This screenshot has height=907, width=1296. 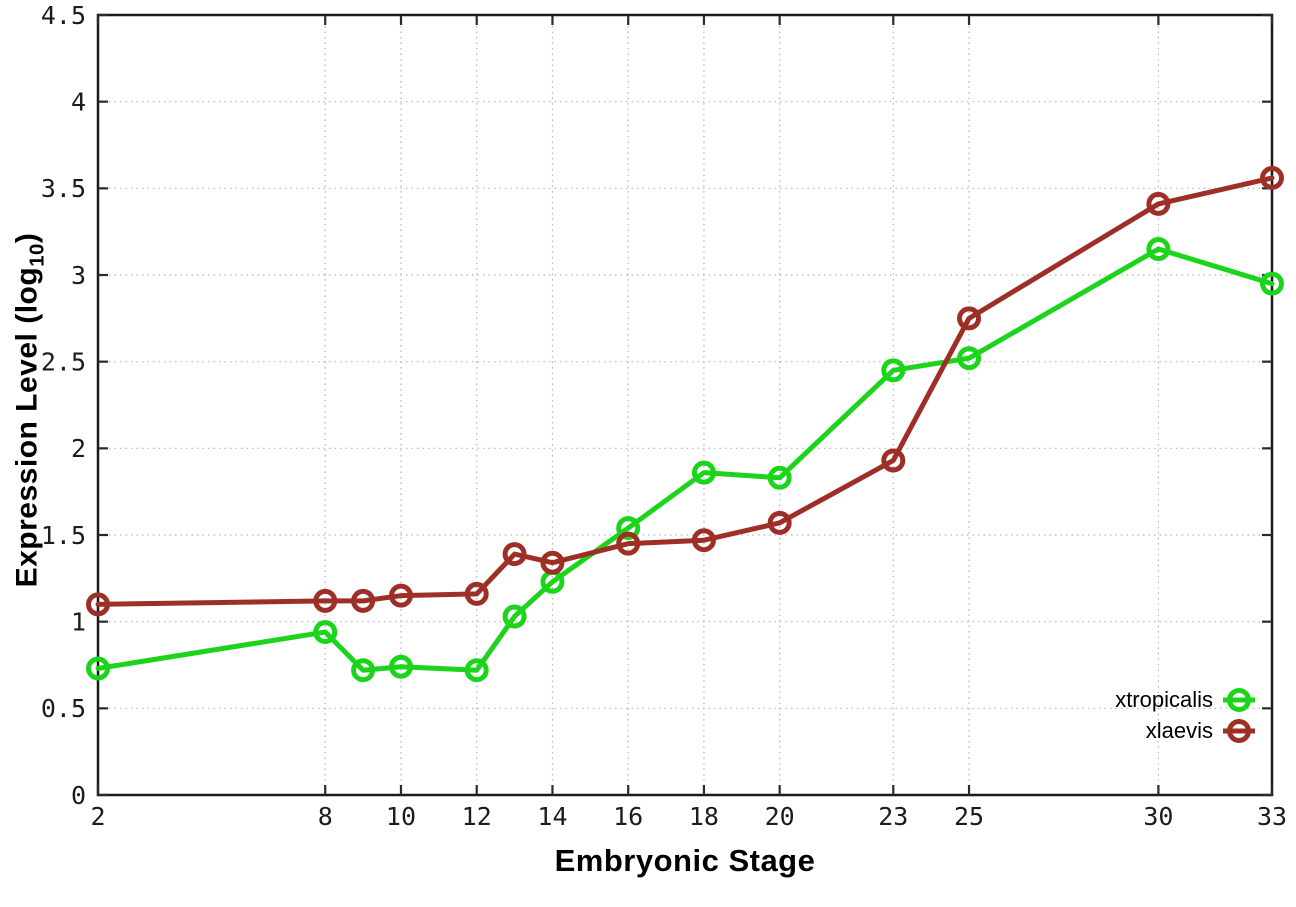 I want to click on x-tick-label: 12, so click(x=477, y=816).